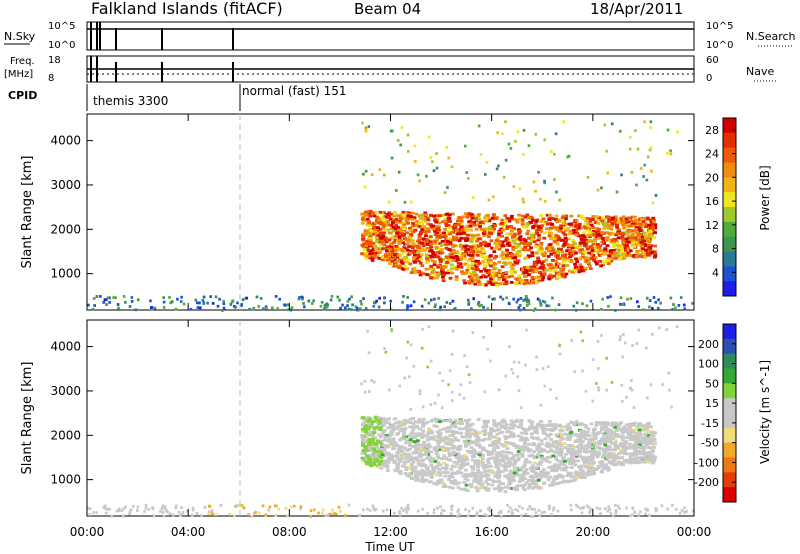 The width and height of the screenshot is (800, 554). Describe the element at coordinates (20, 36) in the screenshot. I see `nsky-label: N.Sky` at that location.